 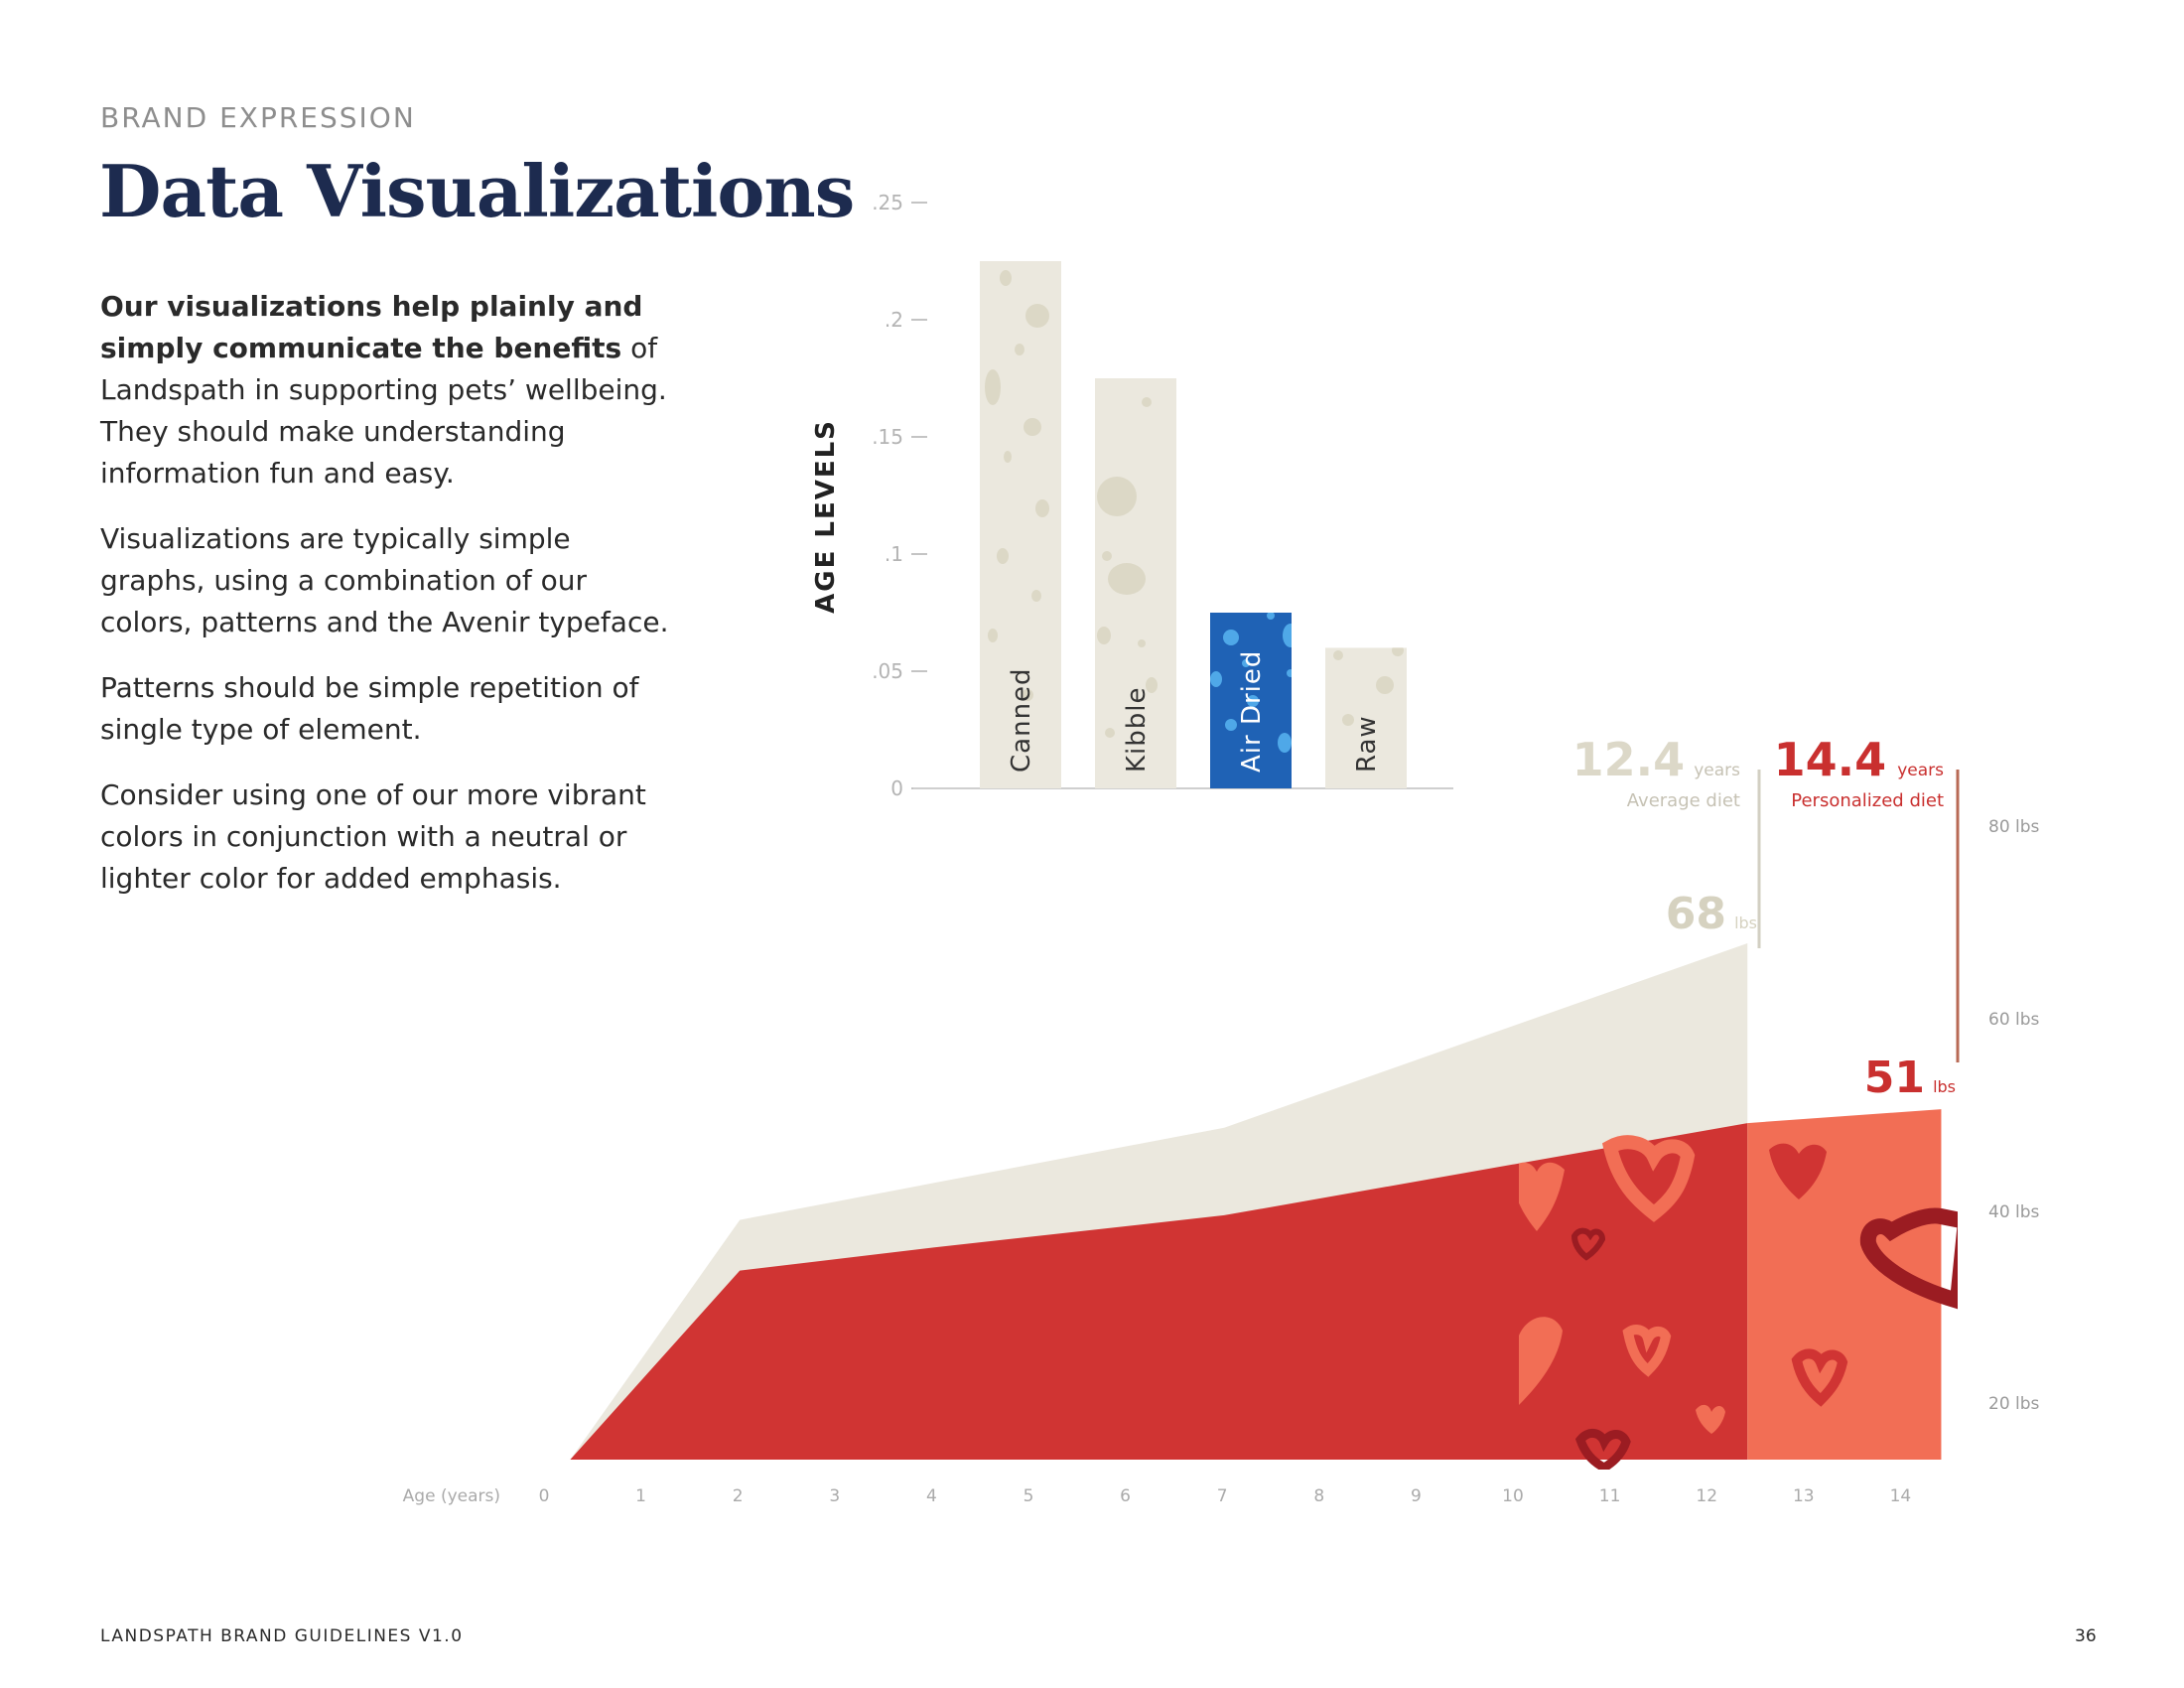 I want to click on bar-canned: Canned, so click(x=1020, y=524).